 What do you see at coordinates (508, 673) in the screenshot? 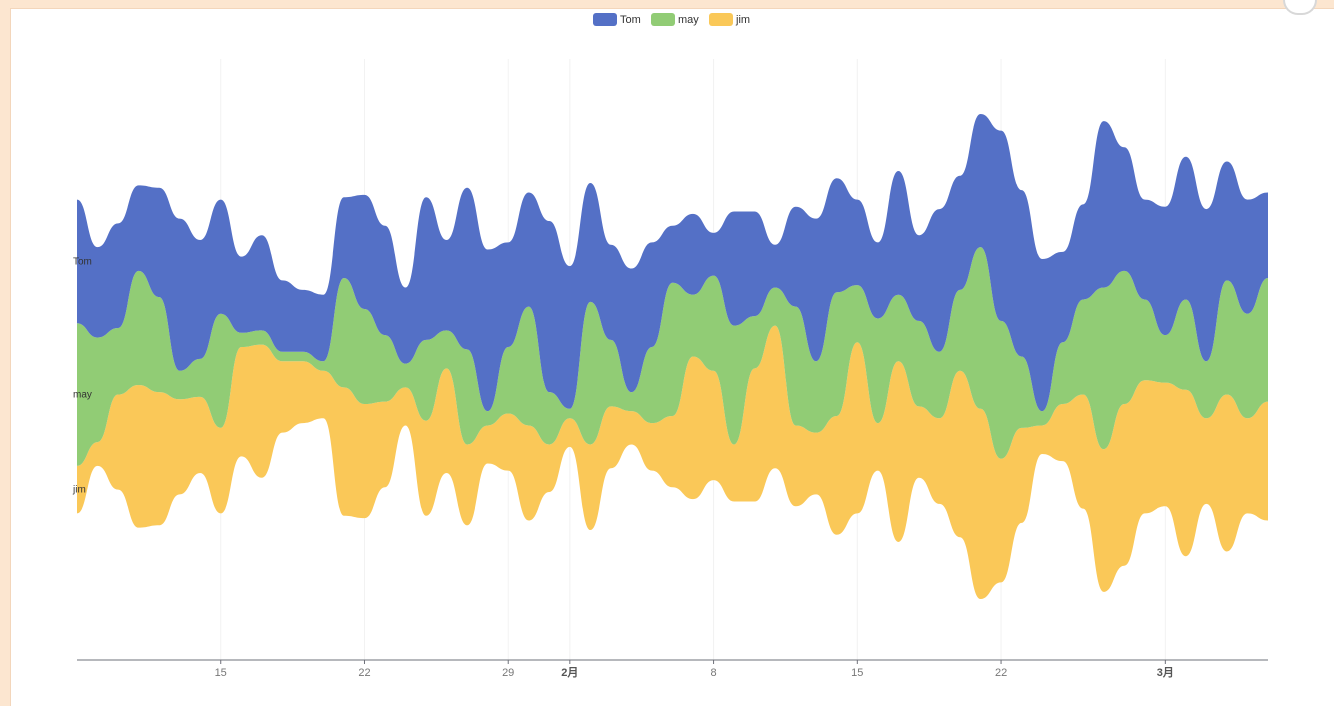
I see `x-tick-label: 29` at bounding box center [508, 673].